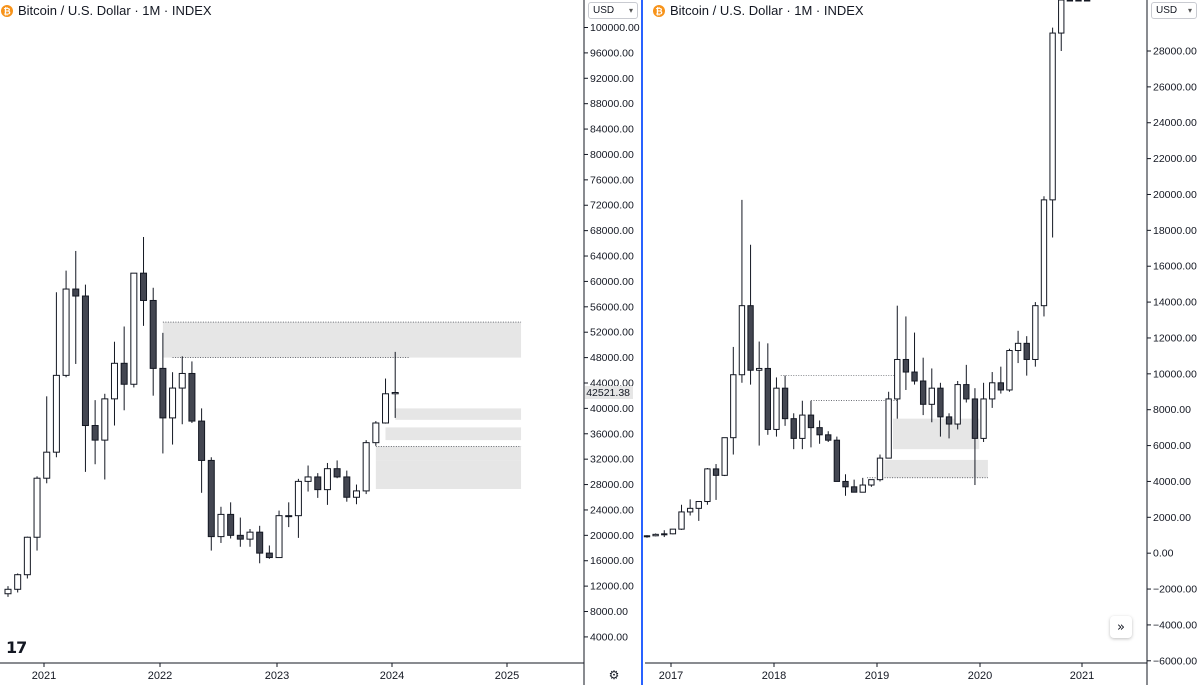 Image resolution: width=1200 pixels, height=685 pixels. Describe the element at coordinates (1121, 627) in the screenshot. I see `double-chevron-right-icon: »` at that location.